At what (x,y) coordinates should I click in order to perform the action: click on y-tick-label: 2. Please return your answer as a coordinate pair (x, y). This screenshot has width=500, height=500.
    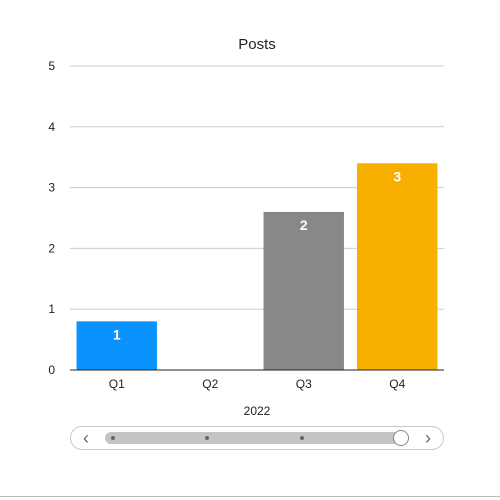
    Looking at the image, I should click on (51, 248).